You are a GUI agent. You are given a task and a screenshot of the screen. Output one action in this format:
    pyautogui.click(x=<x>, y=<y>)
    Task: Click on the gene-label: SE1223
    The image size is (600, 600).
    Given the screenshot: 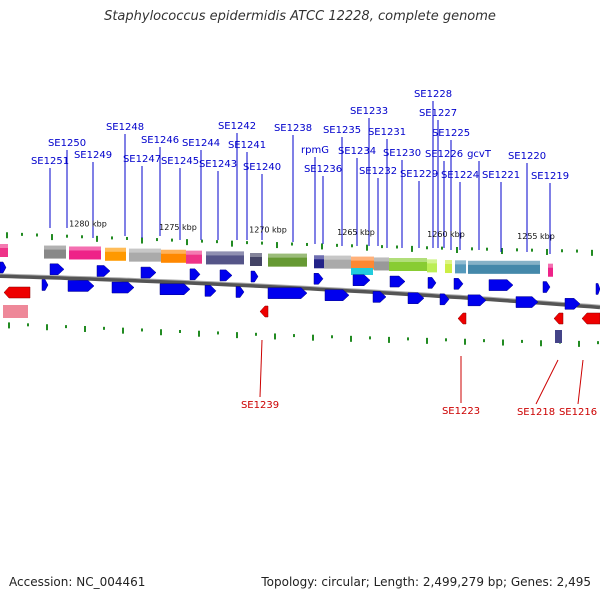 What is the action you would take?
    pyautogui.click(x=461, y=411)
    